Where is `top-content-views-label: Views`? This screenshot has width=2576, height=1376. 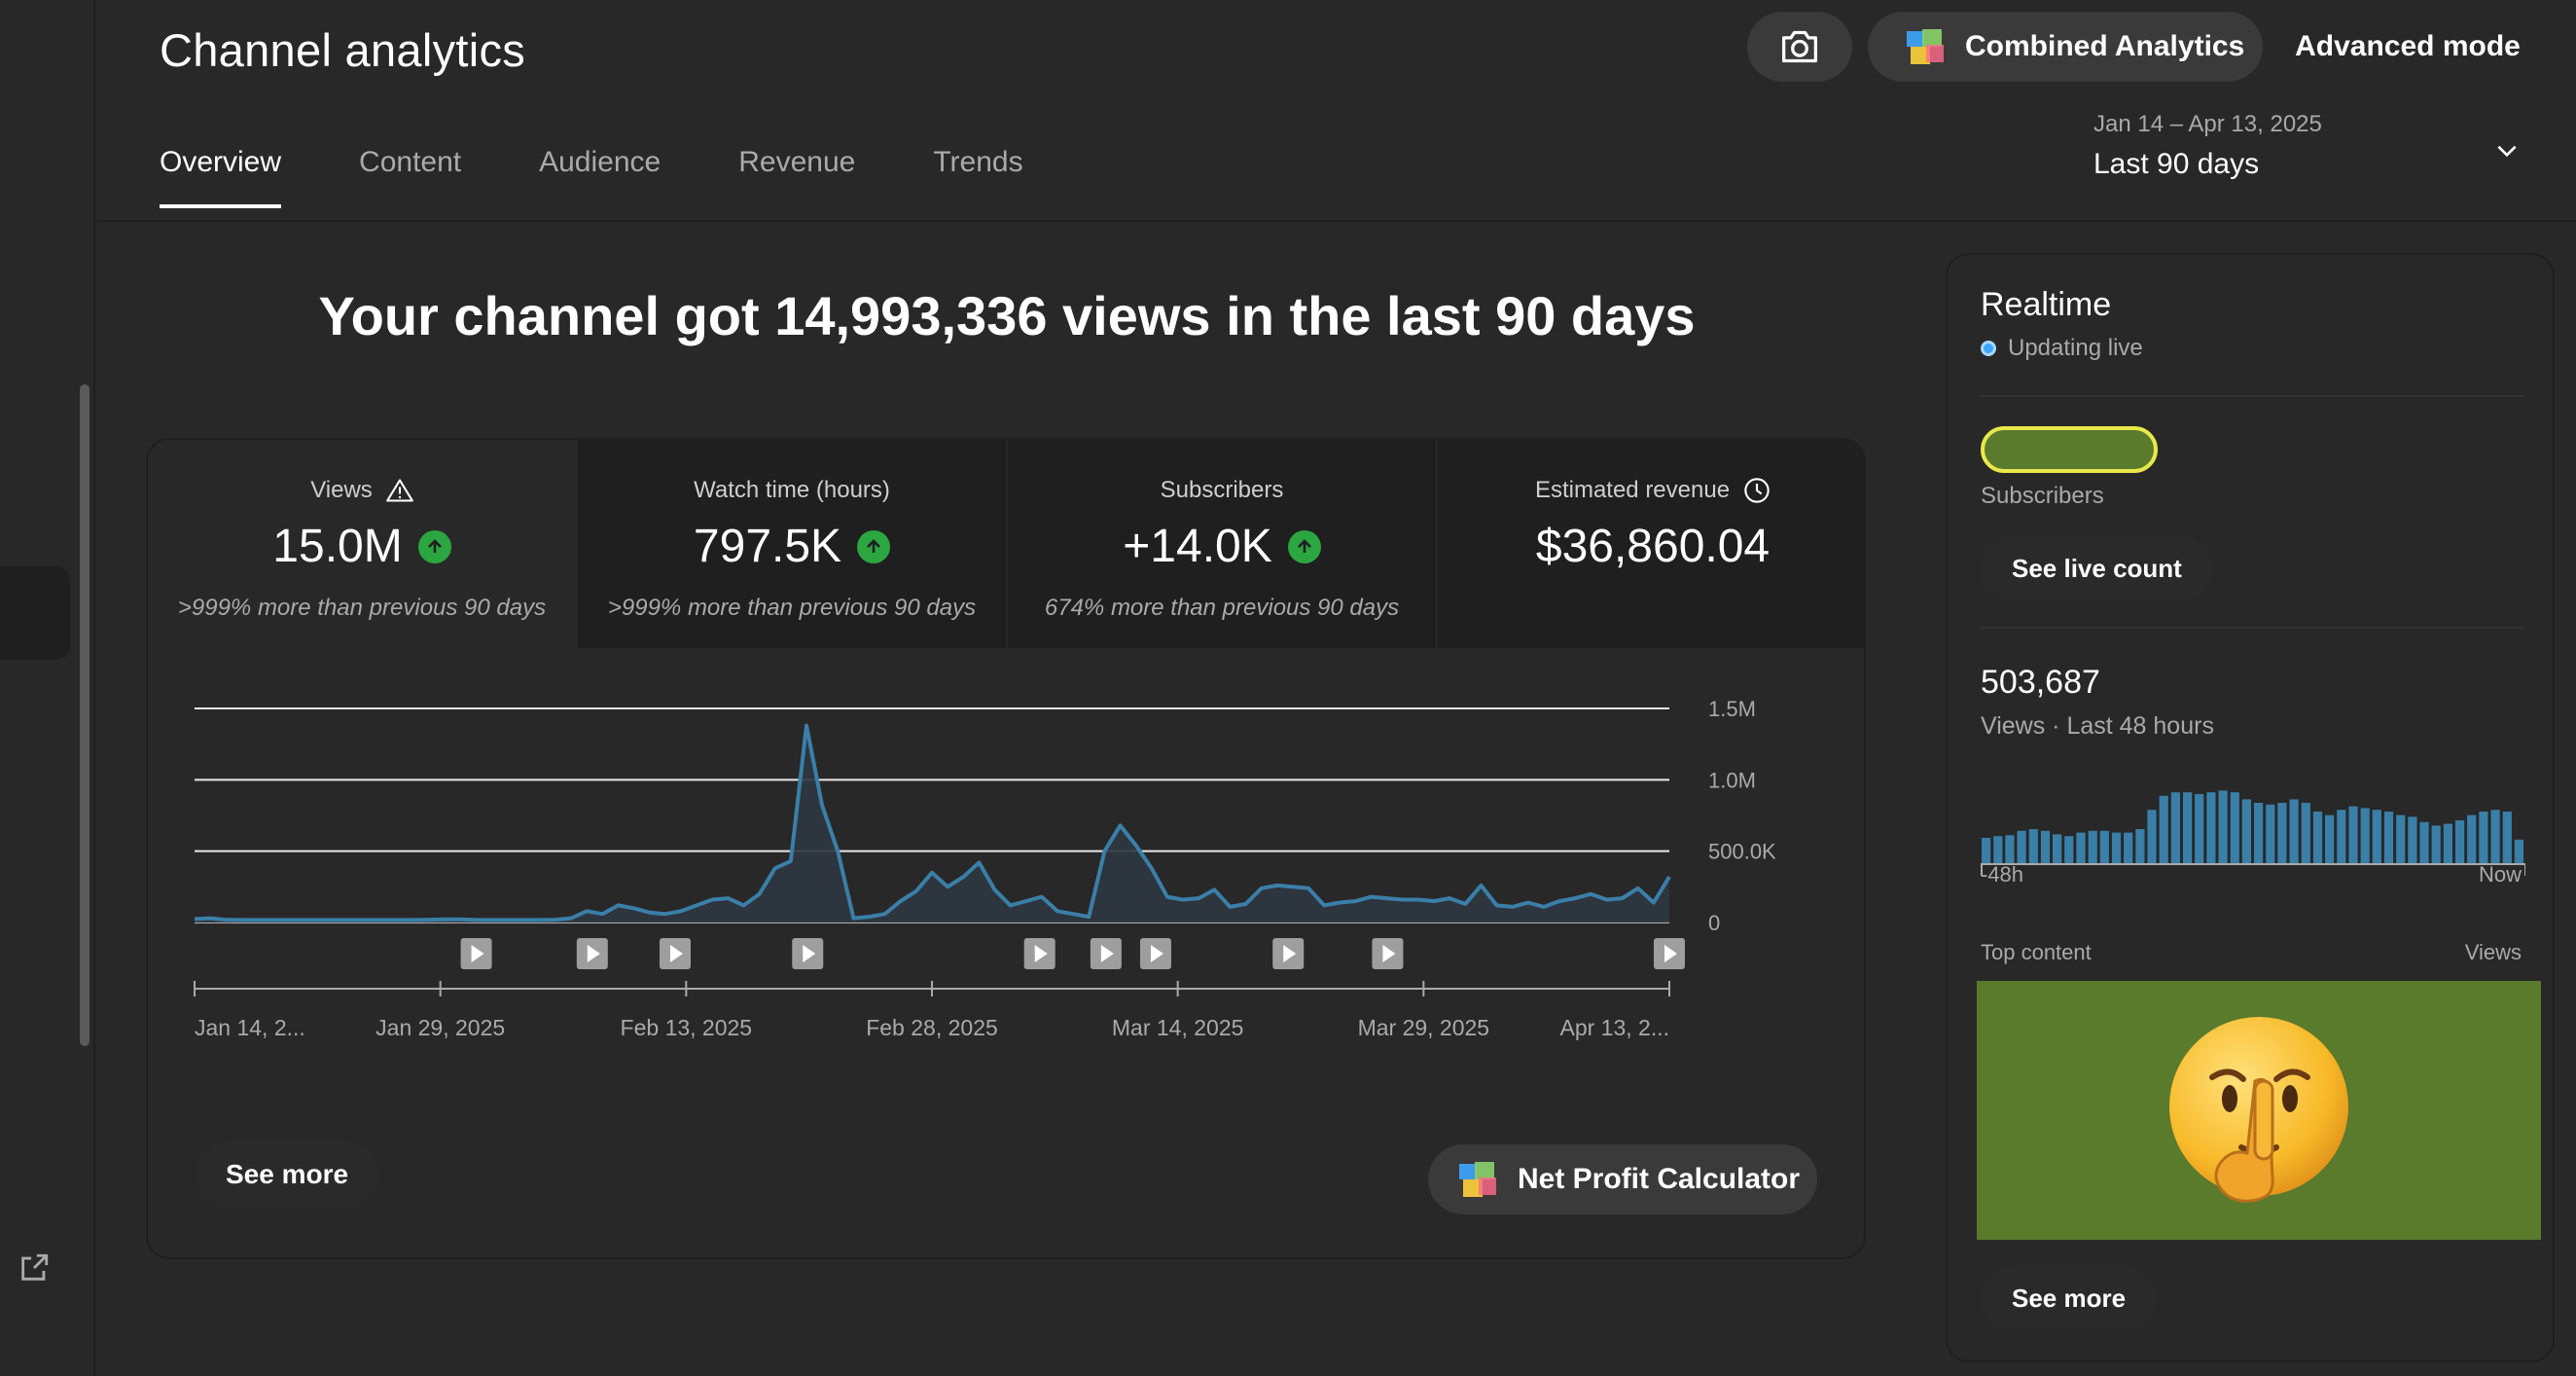
top-content-views-label: Views is located at coordinates (2493, 952).